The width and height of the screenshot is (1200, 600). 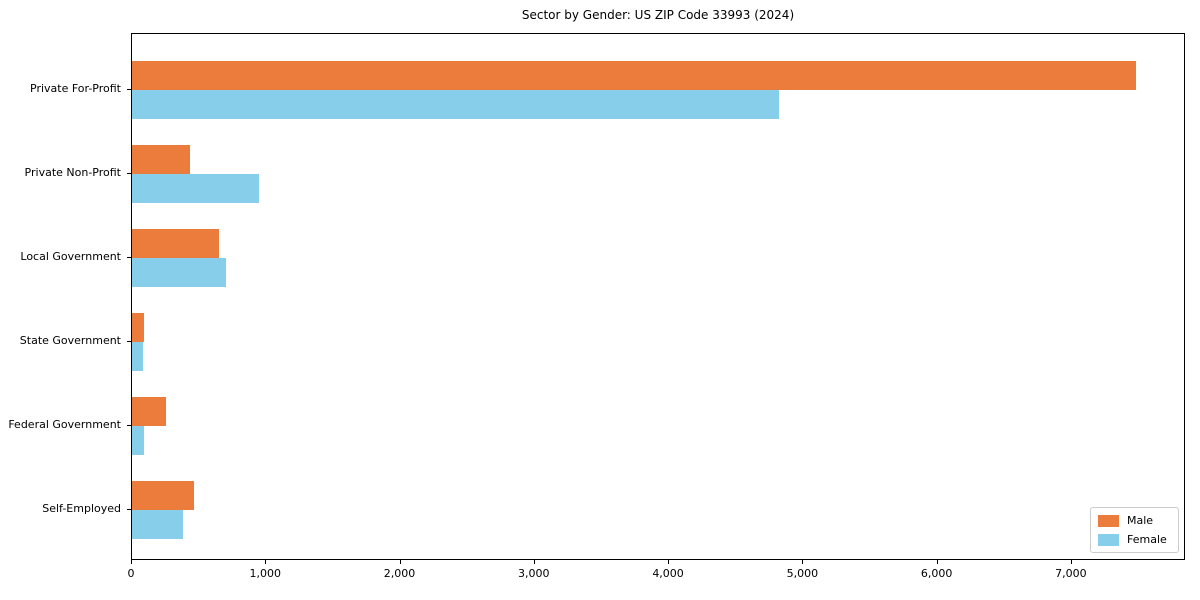 I want to click on y-tick-label: Federal Government, so click(x=64, y=424).